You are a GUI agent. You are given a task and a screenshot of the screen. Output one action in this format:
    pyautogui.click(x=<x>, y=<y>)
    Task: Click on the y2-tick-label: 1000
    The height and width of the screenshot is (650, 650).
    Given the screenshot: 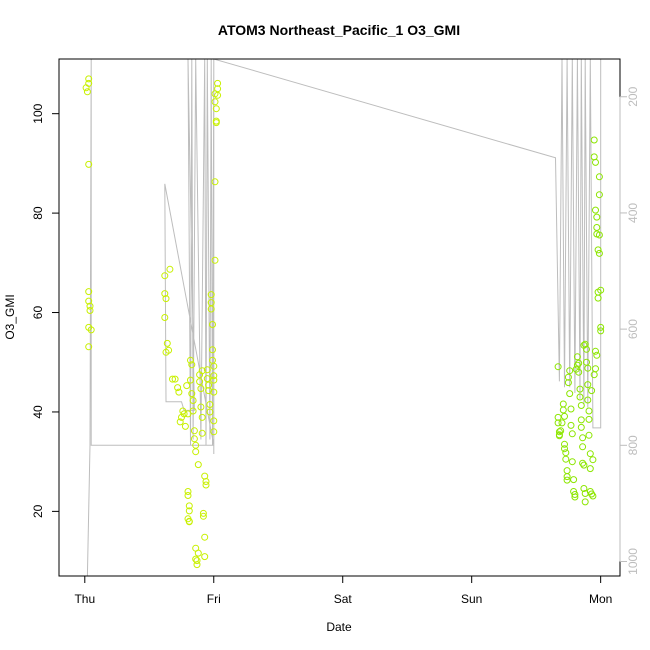 What is the action you would take?
    pyautogui.click(x=633, y=561)
    